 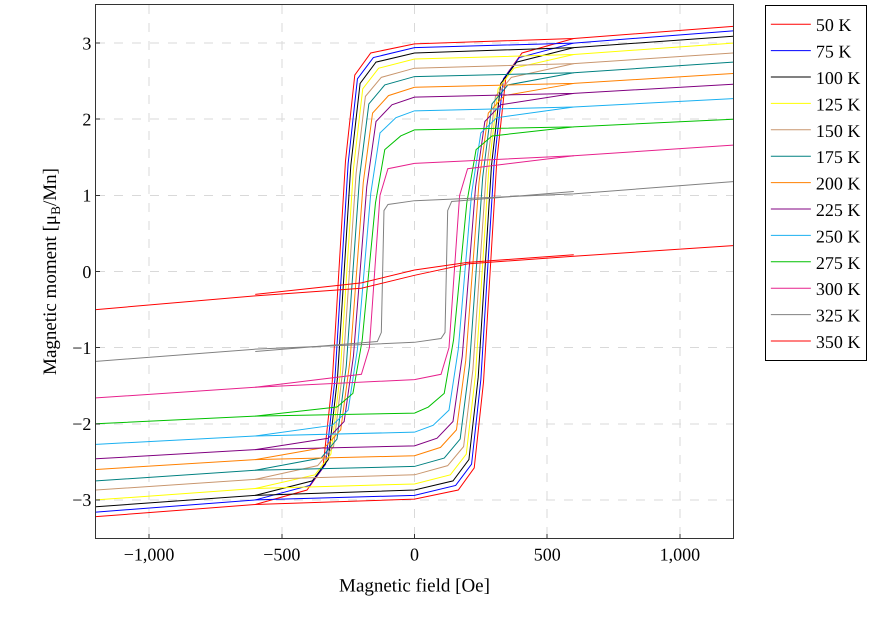 I want to click on legend-label: 125 K, so click(x=838, y=104).